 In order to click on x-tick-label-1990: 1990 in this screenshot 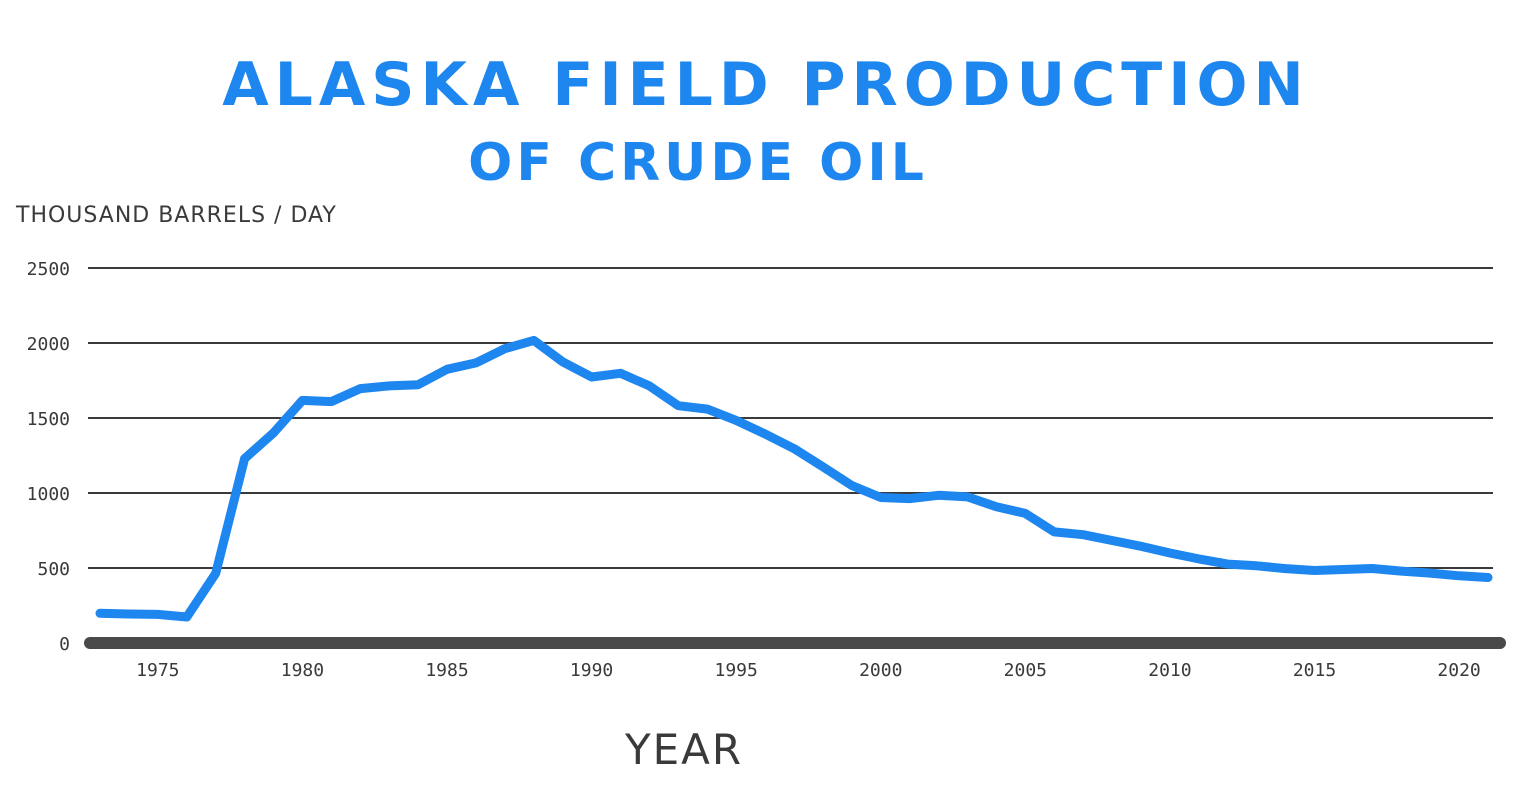, I will do `click(591, 670)`.